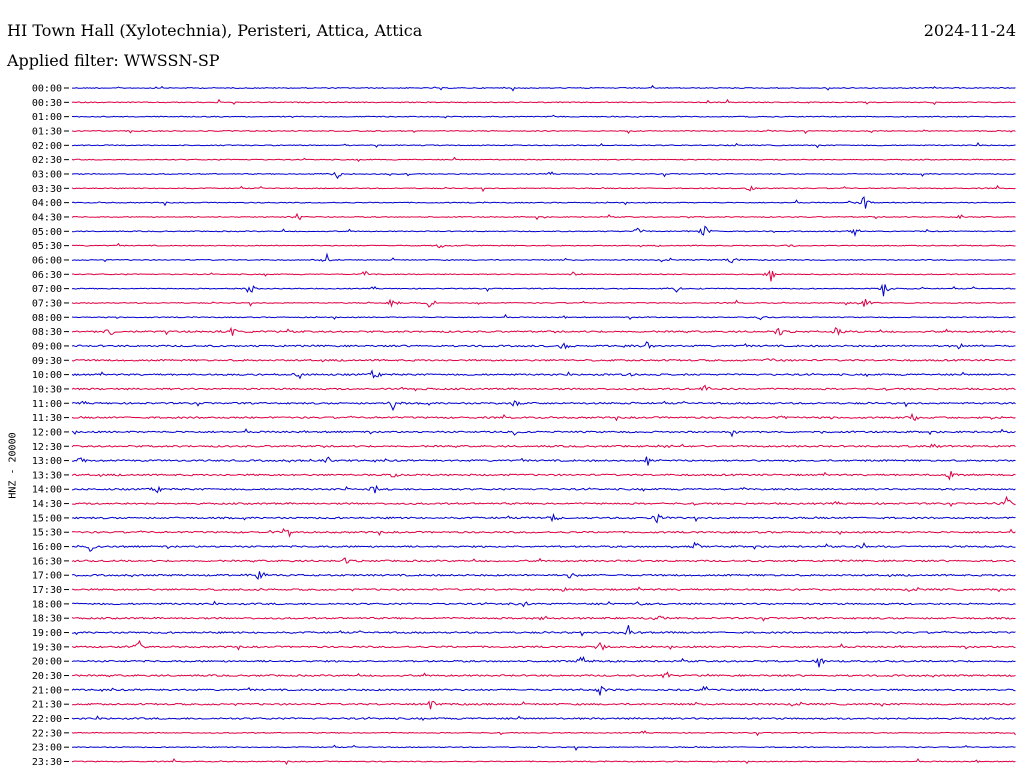 The width and height of the screenshot is (1024, 780). Describe the element at coordinates (47, 89) in the screenshot. I see `time-tick-label: 00:00` at that location.